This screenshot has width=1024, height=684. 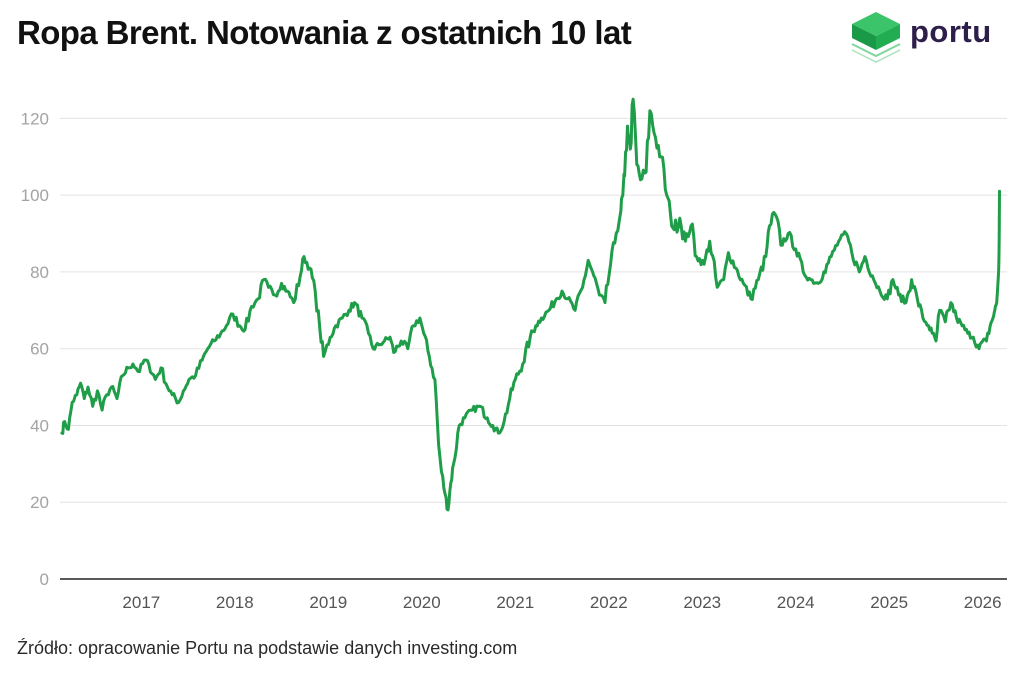 I want to click on portu-logo: portu, so click(x=930, y=38).